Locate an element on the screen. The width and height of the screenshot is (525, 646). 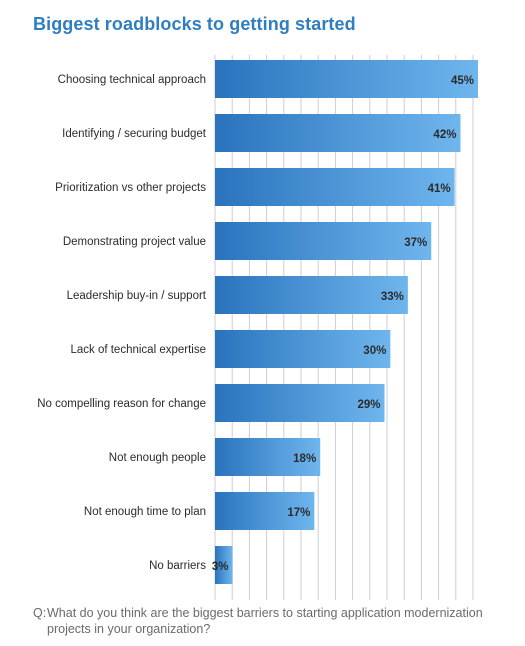
value-label: 41% is located at coordinates (439, 189).